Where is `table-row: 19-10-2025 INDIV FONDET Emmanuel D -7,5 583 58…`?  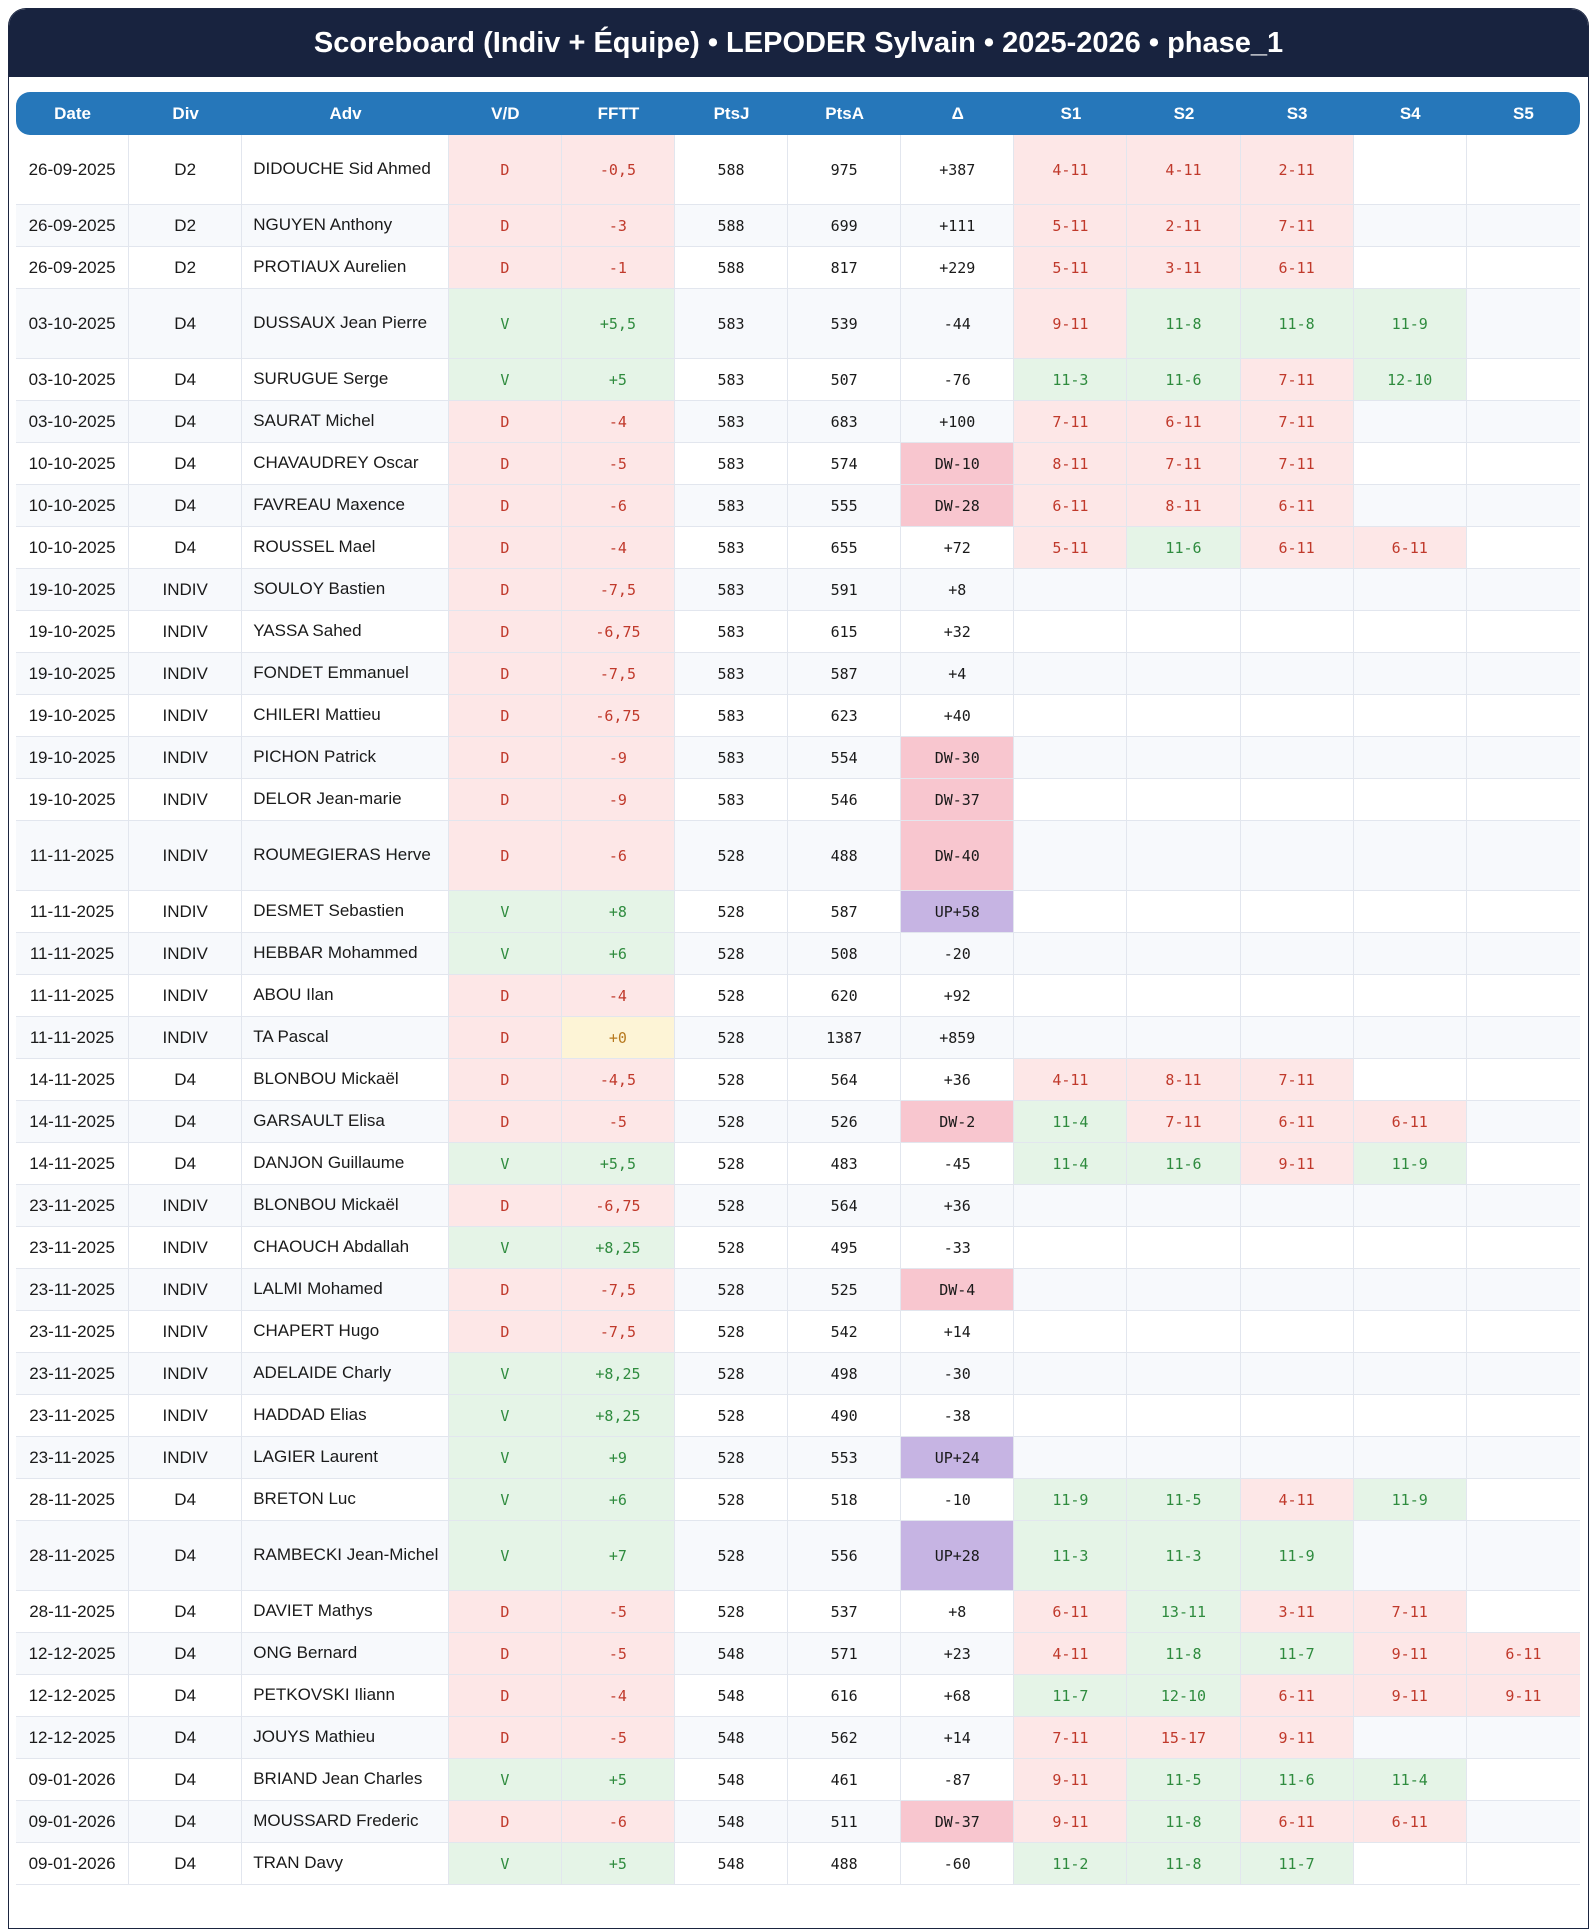
table-row: 19-10-2025 INDIV FONDET Emmanuel D -7,5 583 58… is located at coordinates (798, 674).